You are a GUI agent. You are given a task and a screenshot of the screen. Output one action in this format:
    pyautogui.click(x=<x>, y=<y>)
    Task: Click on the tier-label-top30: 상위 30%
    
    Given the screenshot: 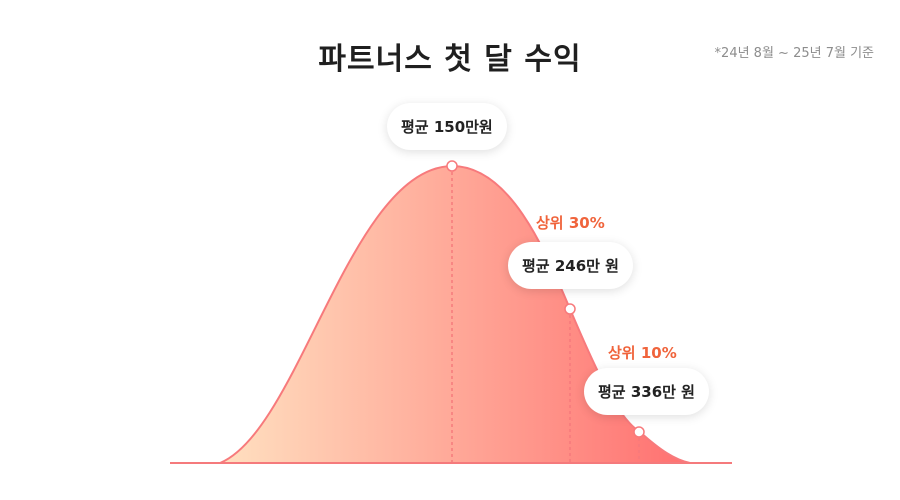 What is the action you would take?
    pyautogui.click(x=570, y=223)
    